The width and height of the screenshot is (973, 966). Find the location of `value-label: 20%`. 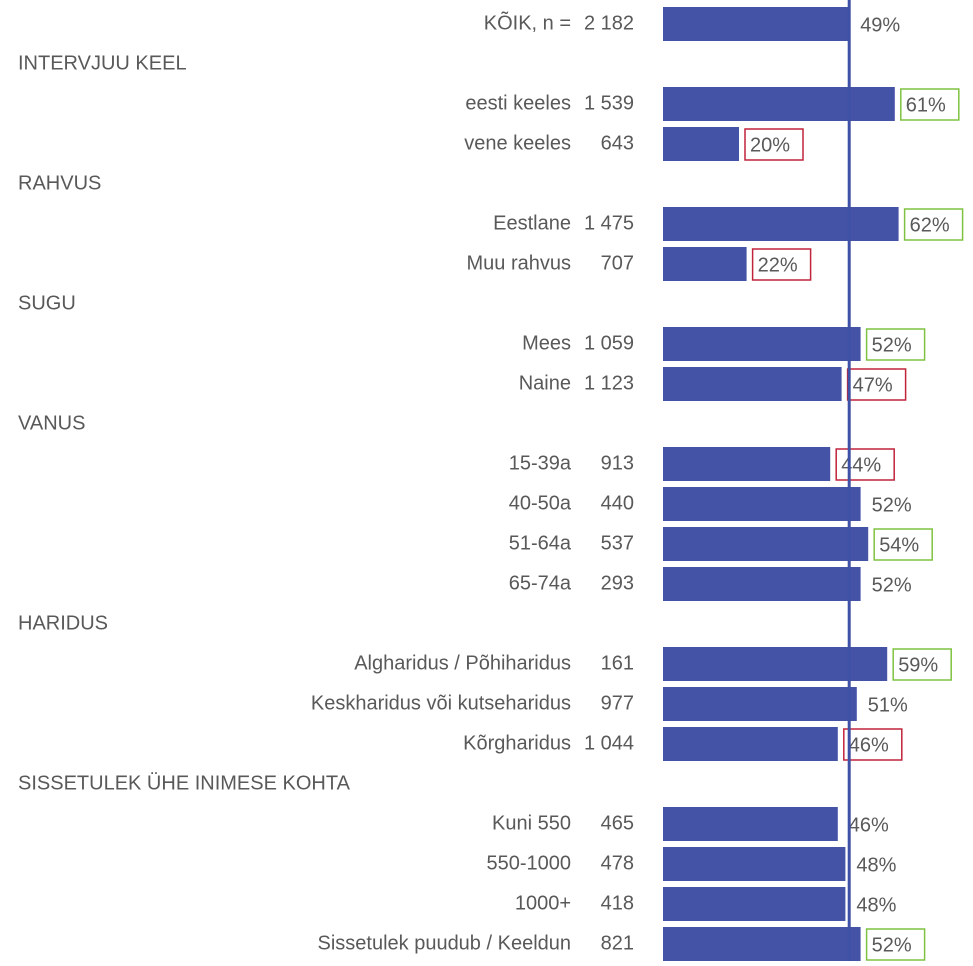

value-label: 20% is located at coordinates (770, 145).